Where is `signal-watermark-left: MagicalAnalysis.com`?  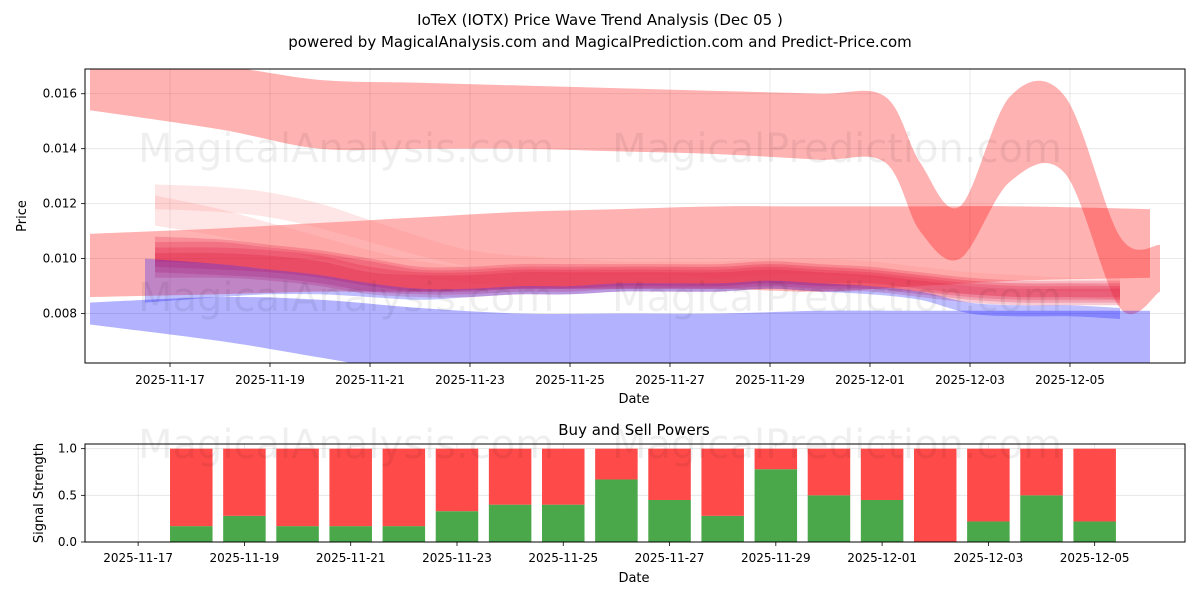 signal-watermark-left: MagicalAnalysis.com is located at coordinates (346, 445).